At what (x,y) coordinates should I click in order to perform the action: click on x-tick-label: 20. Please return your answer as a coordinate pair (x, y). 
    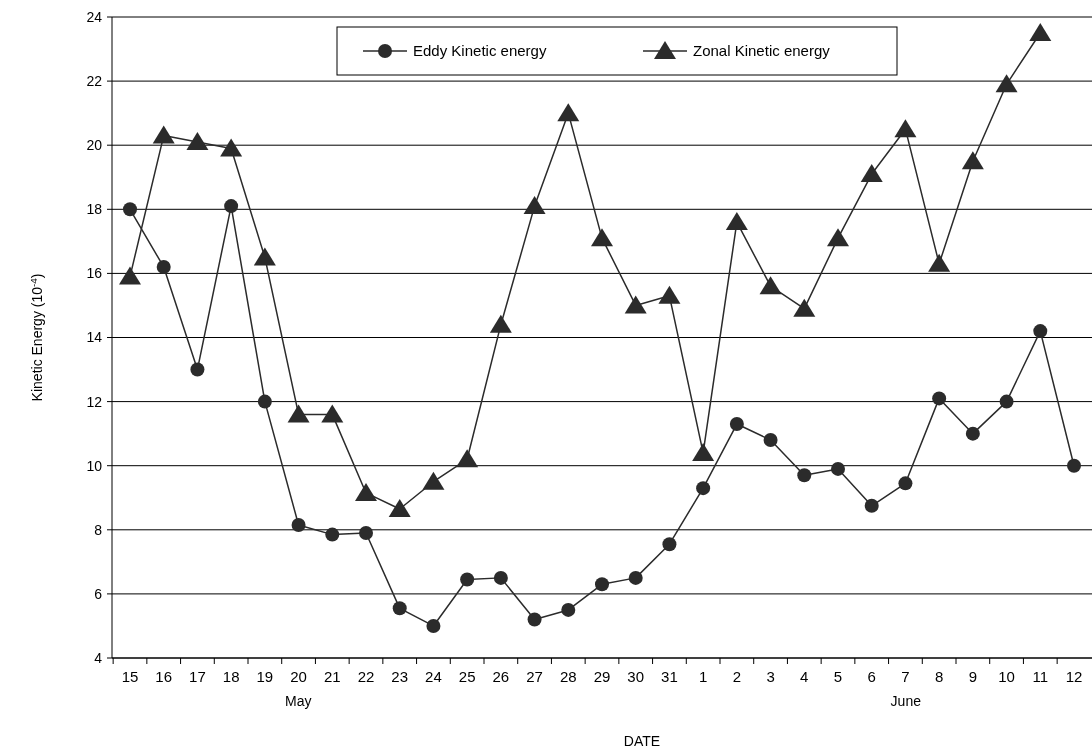
    Looking at the image, I should click on (298, 676).